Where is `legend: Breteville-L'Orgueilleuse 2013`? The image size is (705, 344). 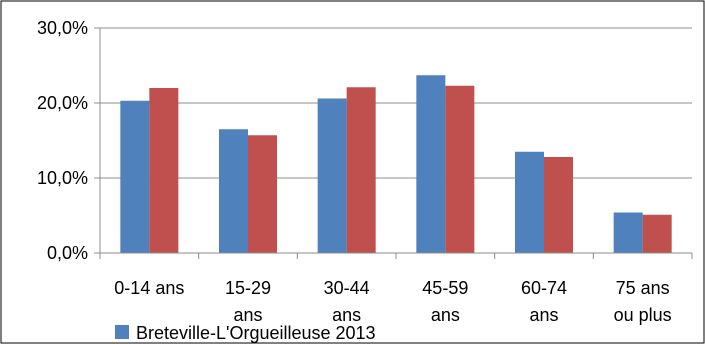 legend: Breteville-L'Orgueilleuse 2013 is located at coordinates (245, 333).